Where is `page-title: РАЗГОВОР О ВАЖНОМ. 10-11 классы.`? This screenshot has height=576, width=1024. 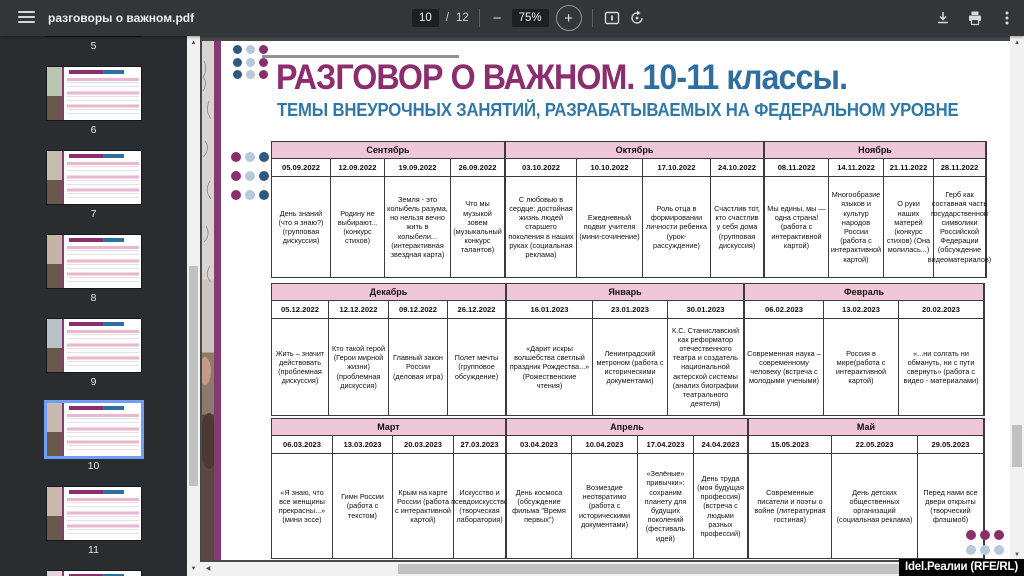
page-title: РАЗГОВОР О ВАЖНОМ. 10-11 классы. is located at coordinates (562, 78).